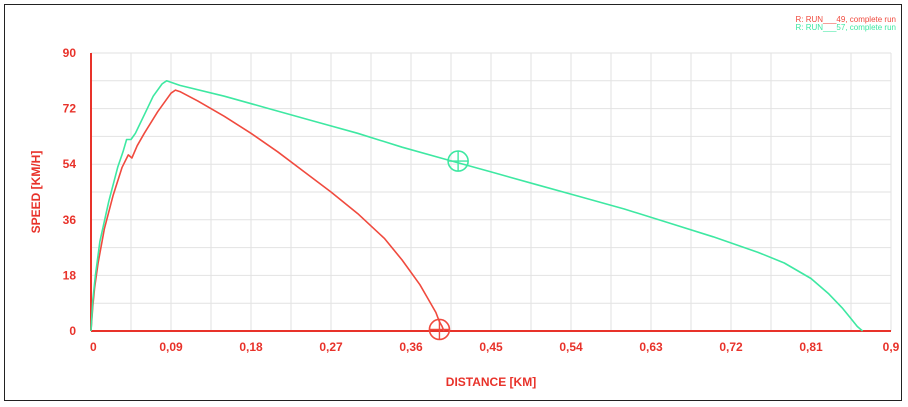 This screenshot has height=407, width=908. What do you see at coordinates (846, 19) in the screenshot?
I see `legend-entry-run-49: R: RUN___49, complete run` at bounding box center [846, 19].